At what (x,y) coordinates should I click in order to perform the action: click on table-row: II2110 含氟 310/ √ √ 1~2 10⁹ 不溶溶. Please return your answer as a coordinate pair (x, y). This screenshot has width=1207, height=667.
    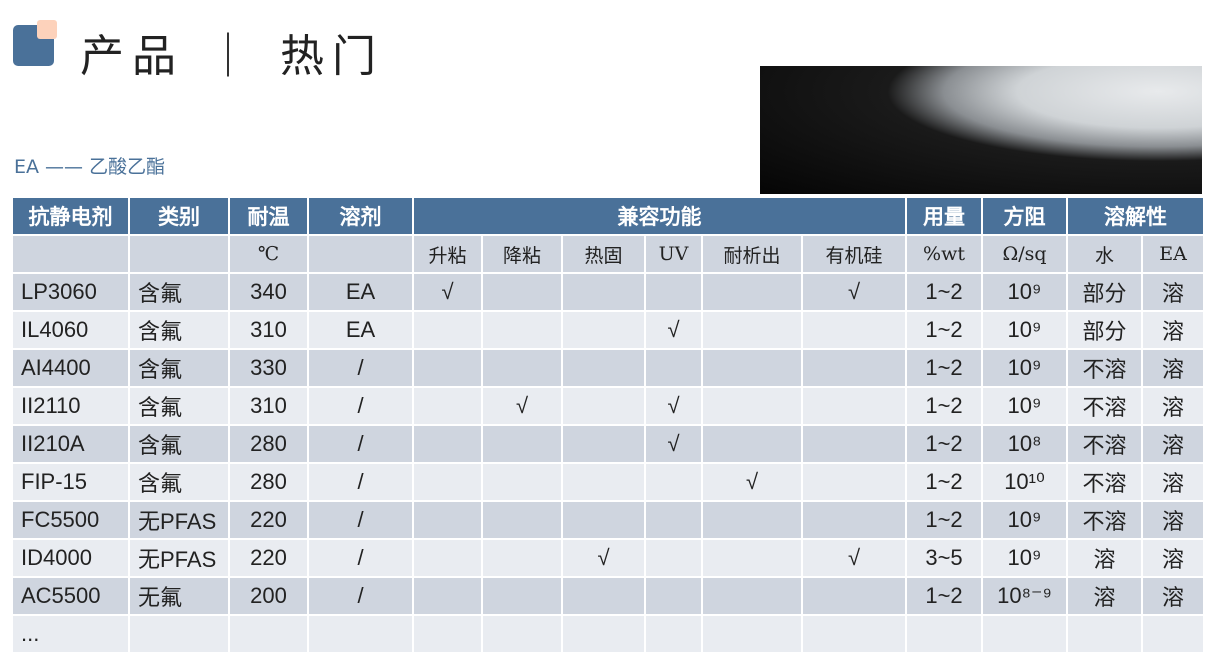
    Looking at the image, I should click on (608, 406).